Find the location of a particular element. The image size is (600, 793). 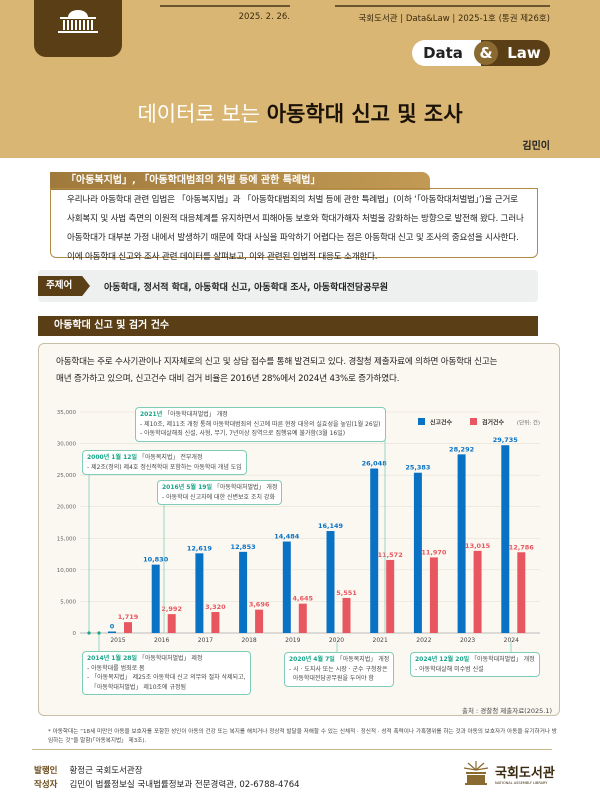

logo-block is located at coordinates (78, 28).